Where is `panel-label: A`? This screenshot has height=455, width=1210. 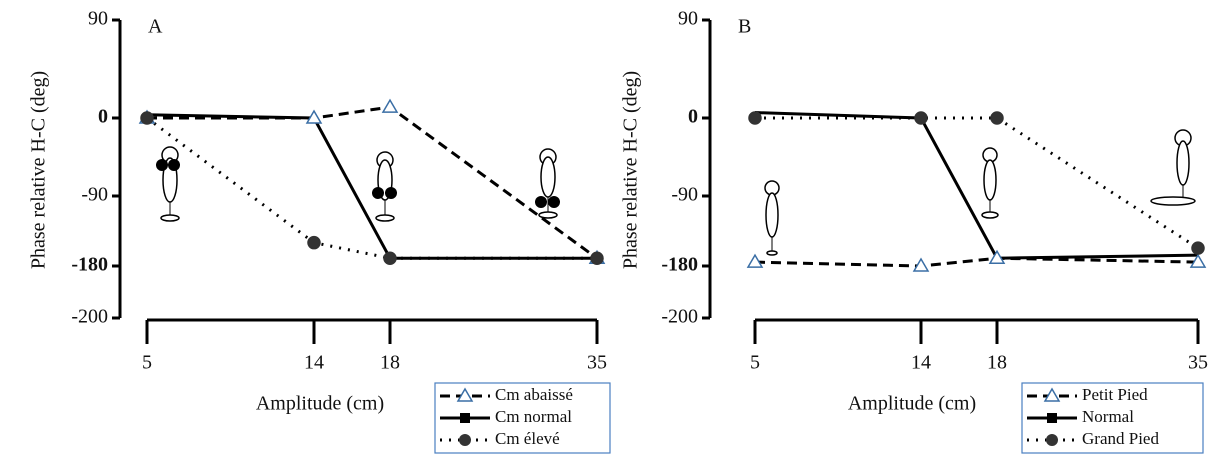
panel-label: A is located at coordinates (155, 27).